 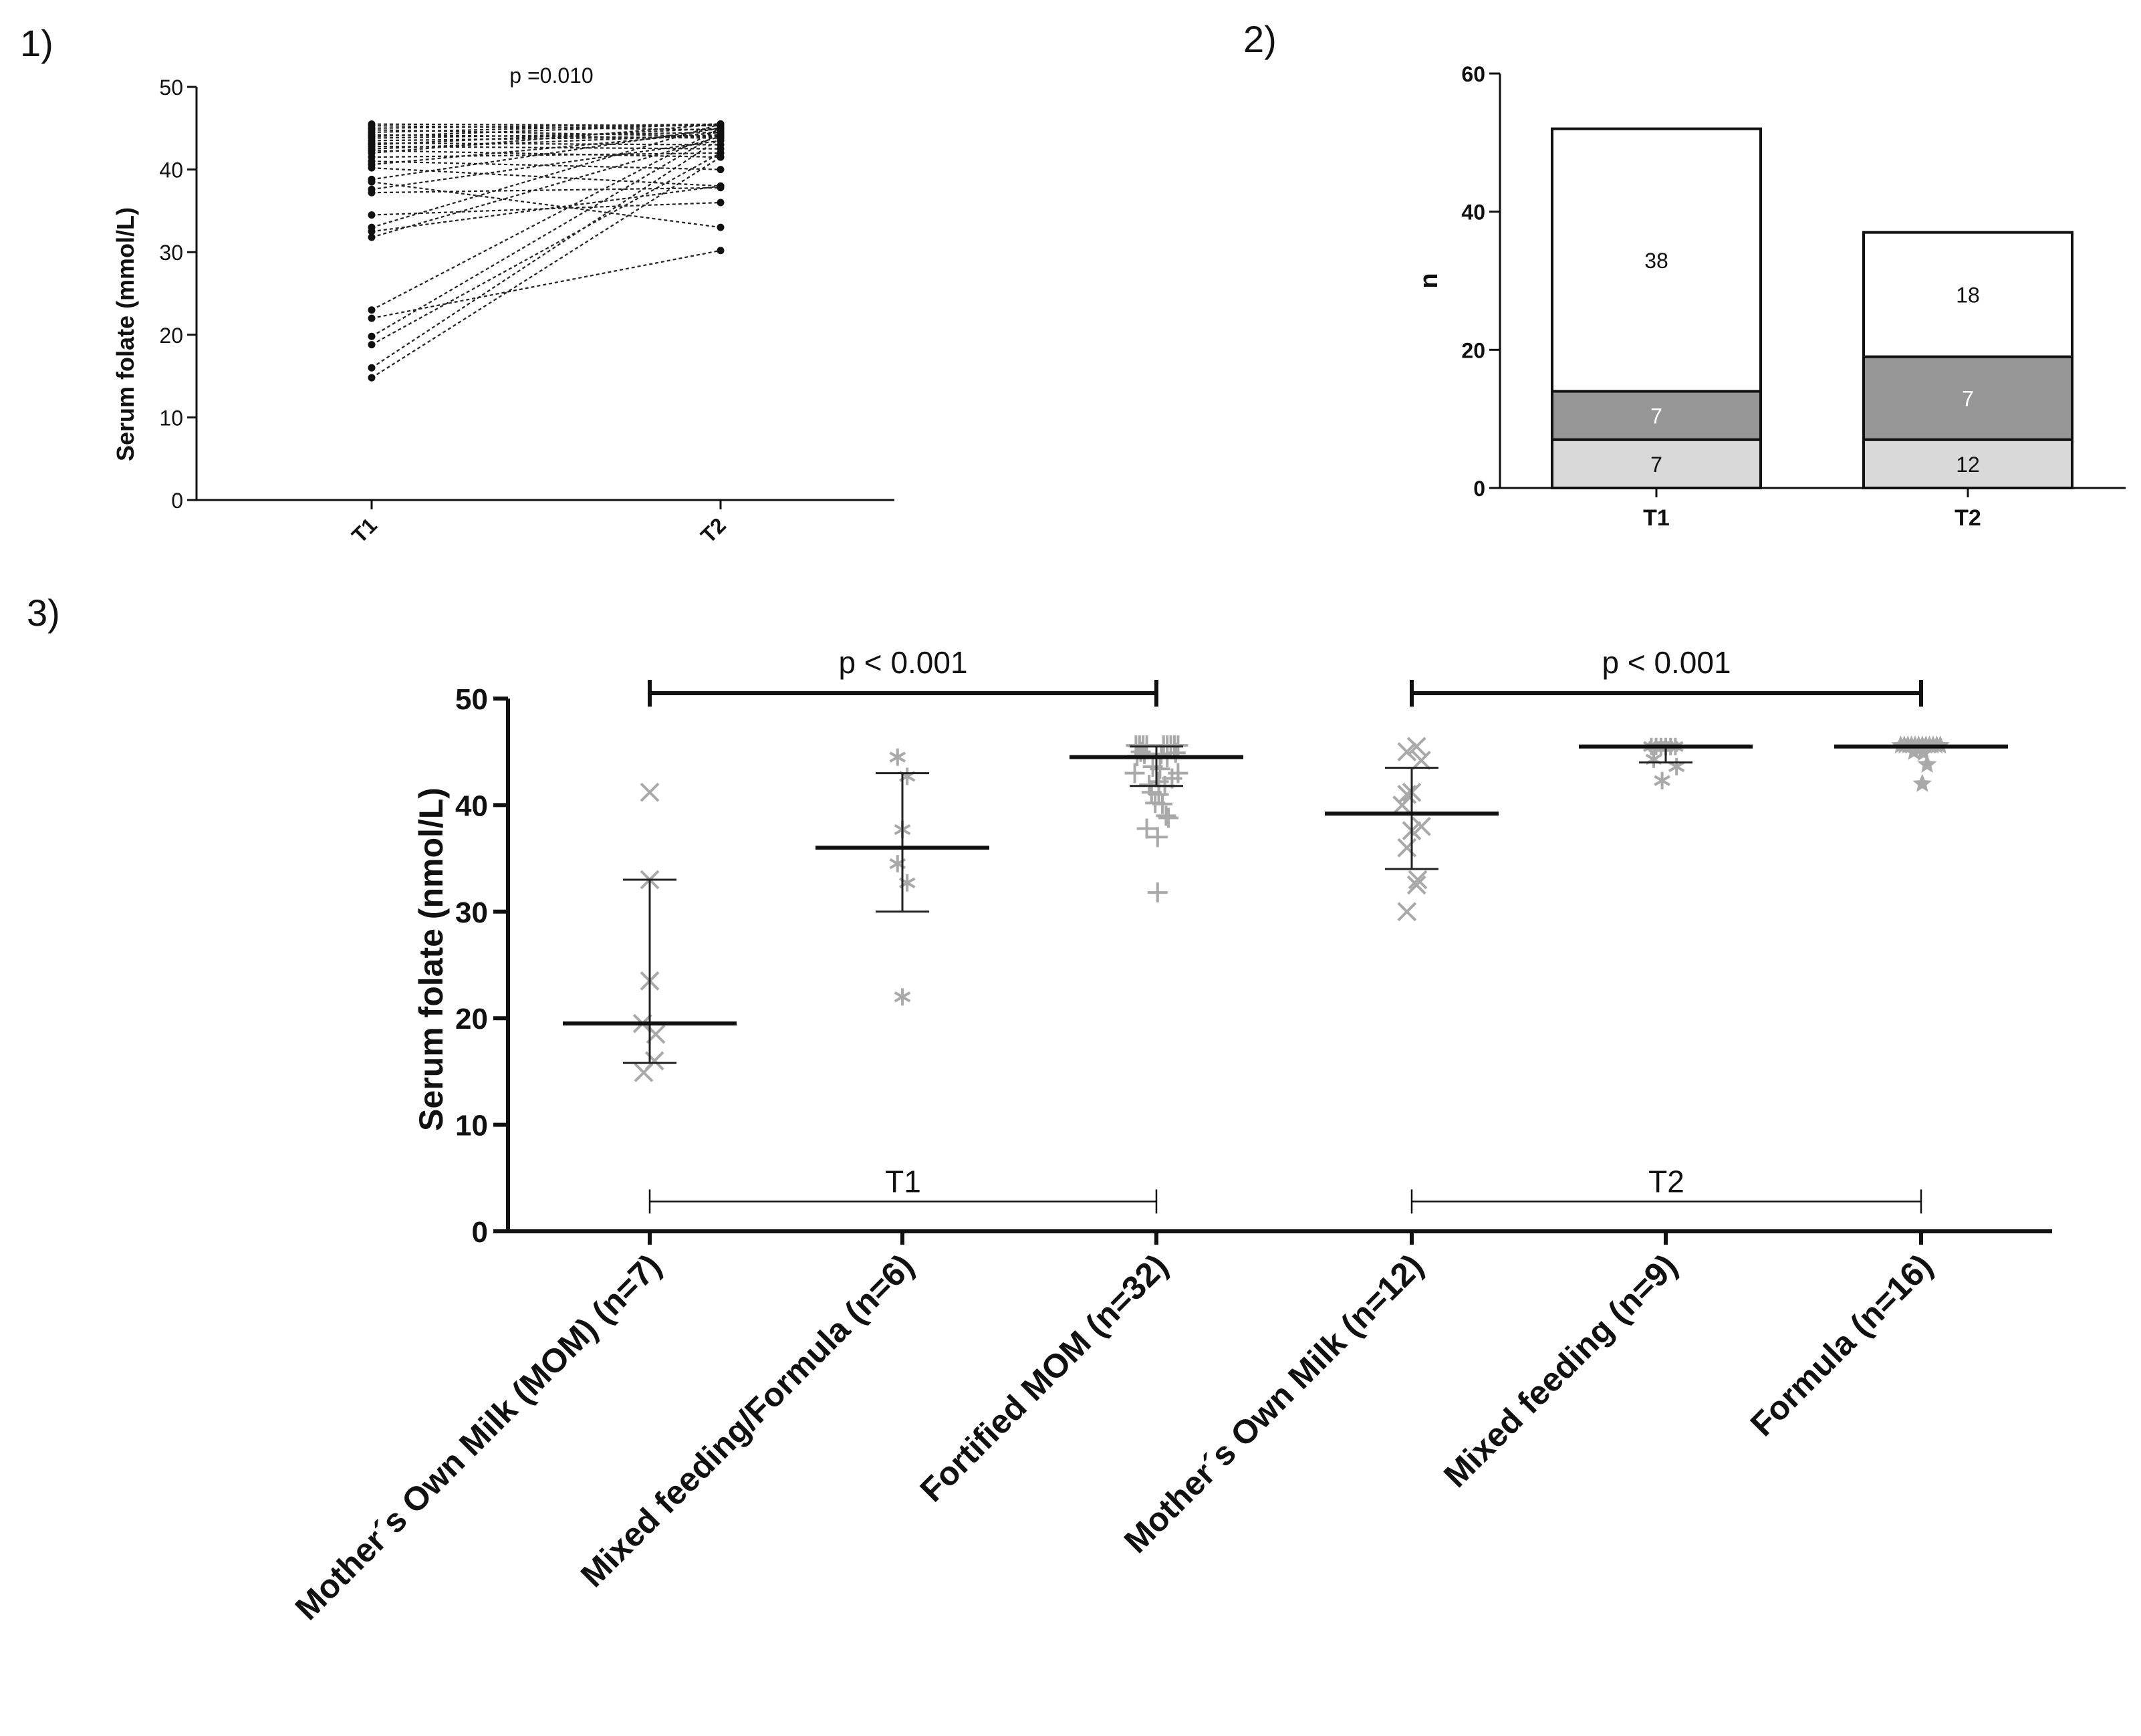 I want to click on x-tick-label: Mother´s Own Milk (n=12), so click(x=1273, y=1403).